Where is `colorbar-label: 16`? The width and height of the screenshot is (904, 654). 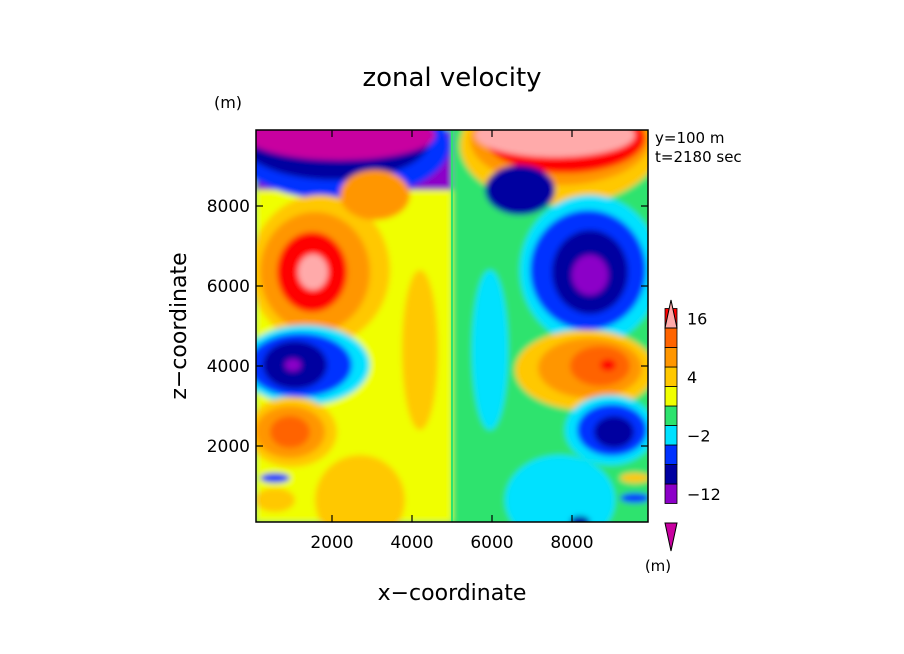
colorbar-label: 16 is located at coordinates (697, 318).